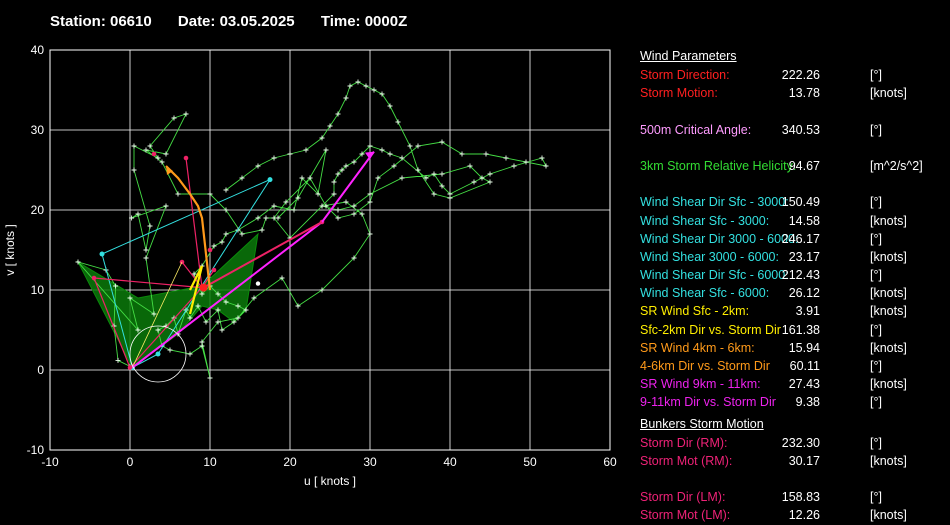  Describe the element at coordinates (790, 402) in the screenshot. I see `parameter-row: 9-11km Dir vs. Storm Dir 9.38 [°]` at that location.